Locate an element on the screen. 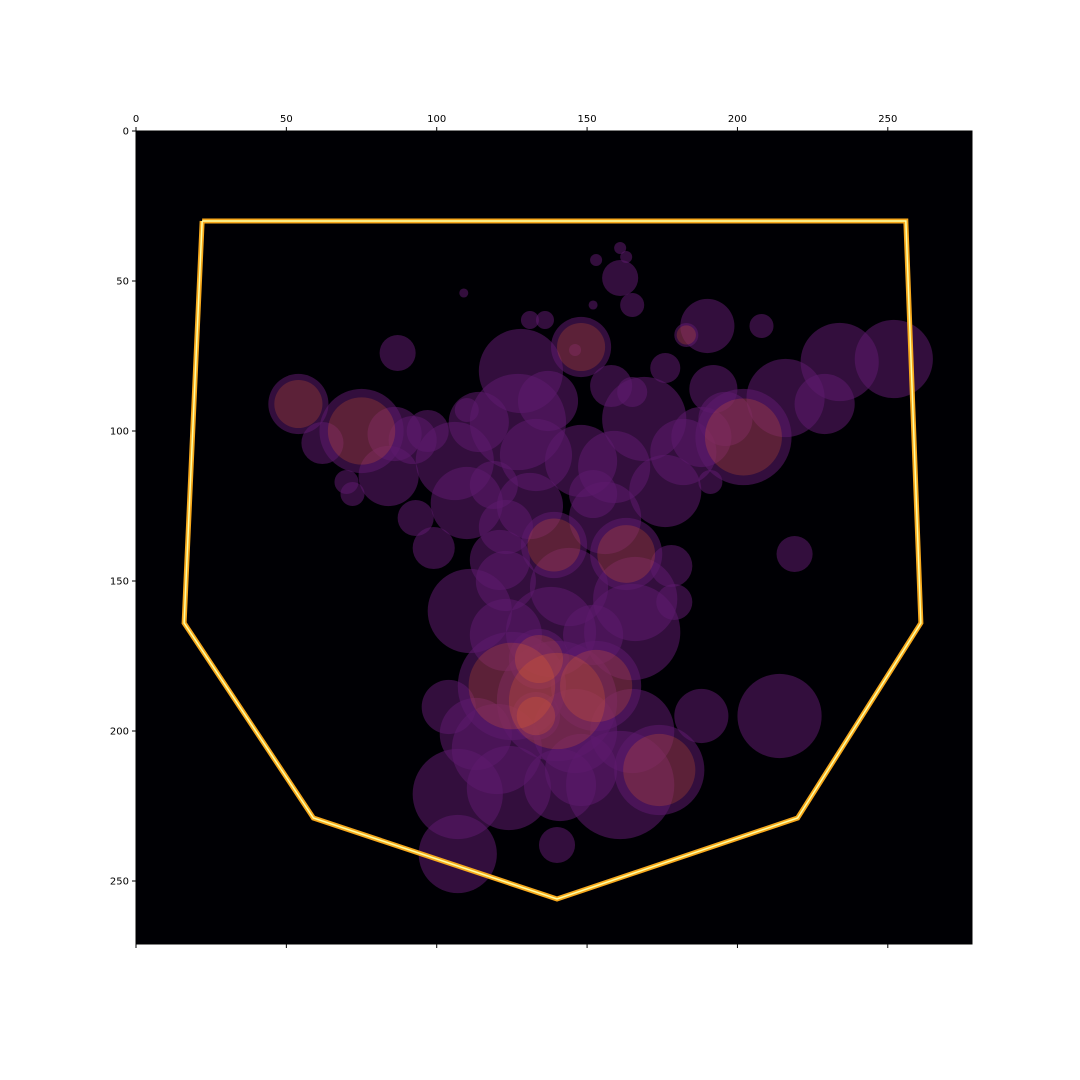 The width and height of the screenshot is (1080, 1080). y-tick-label: 100 is located at coordinates (119, 432).